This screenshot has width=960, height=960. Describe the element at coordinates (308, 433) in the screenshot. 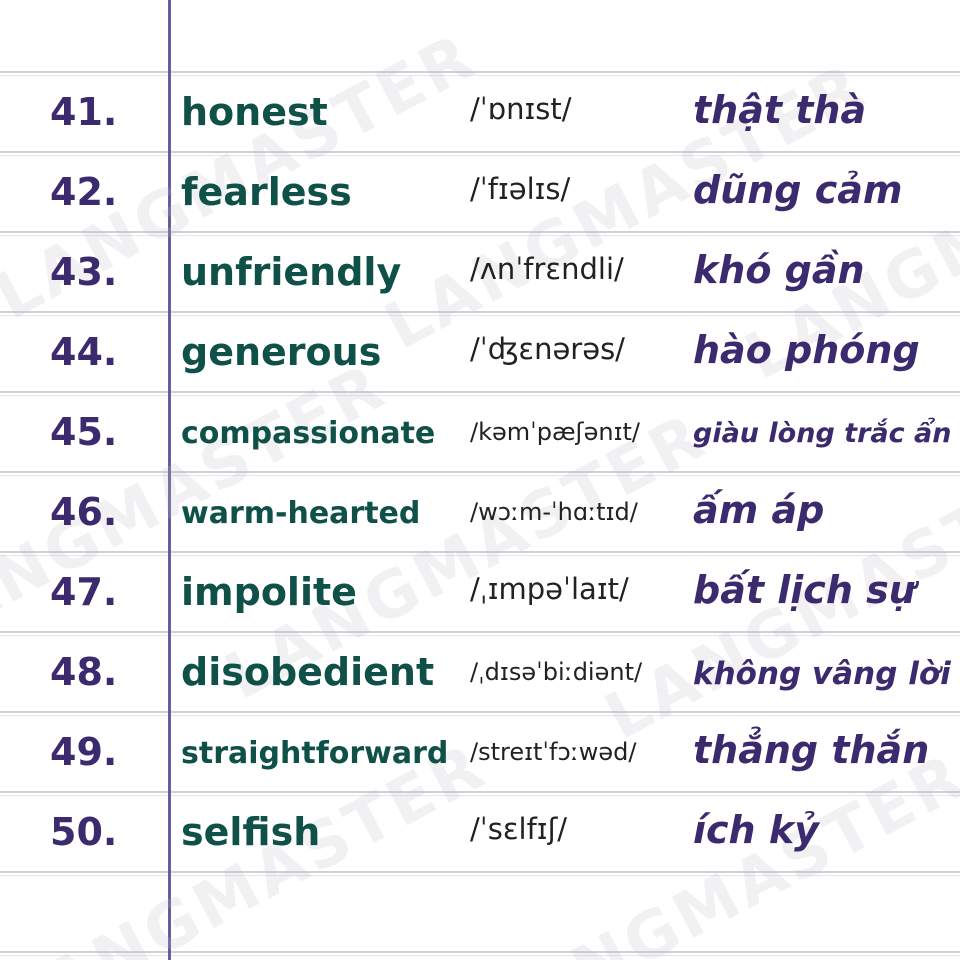

I see `english-word: compassionate` at that location.